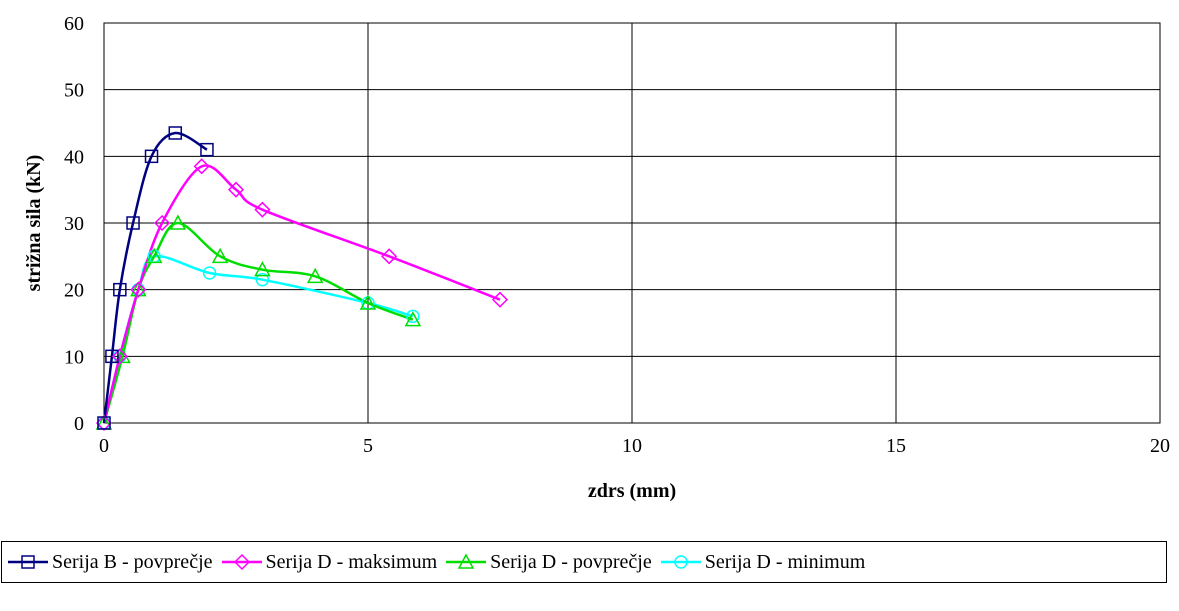 The image size is (1179, 611). I want to click on y-tick-label: 40, so click(74, 157).